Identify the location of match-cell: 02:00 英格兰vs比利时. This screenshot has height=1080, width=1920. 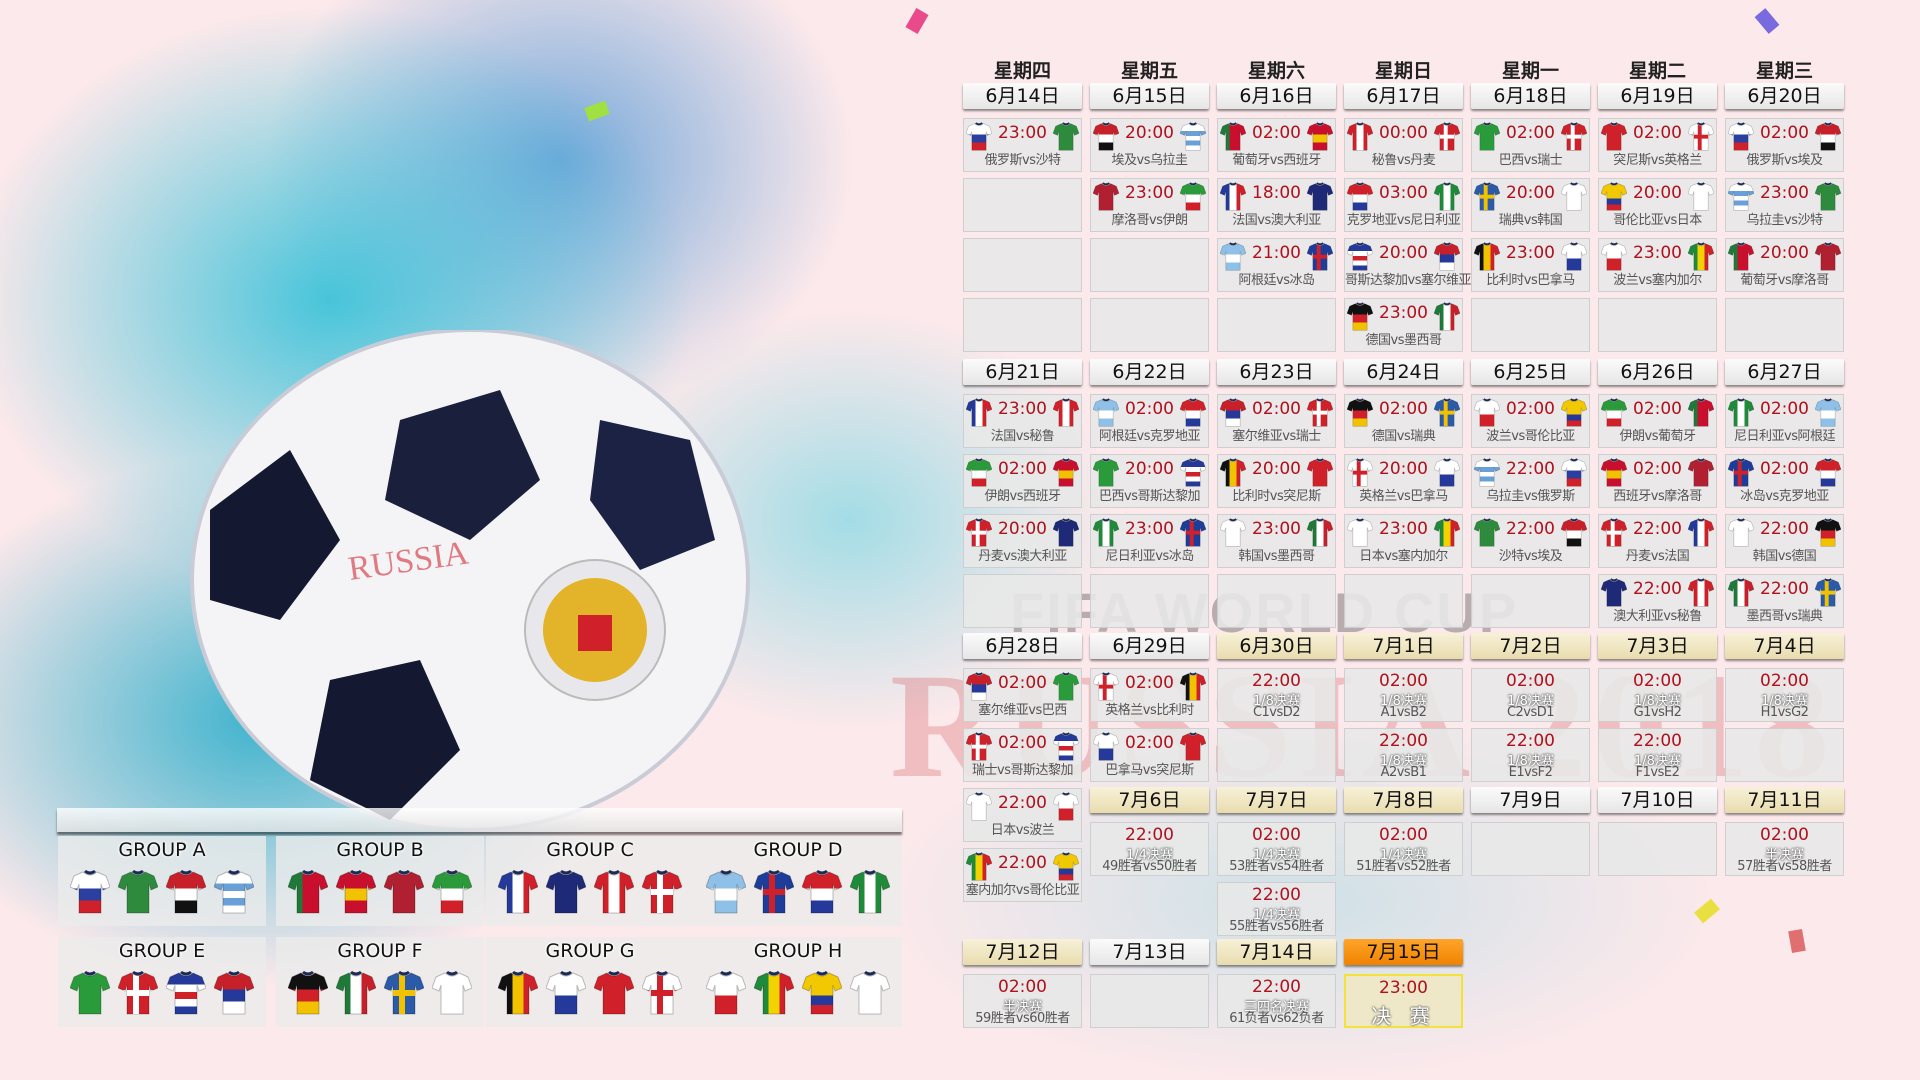
(1149, 695).